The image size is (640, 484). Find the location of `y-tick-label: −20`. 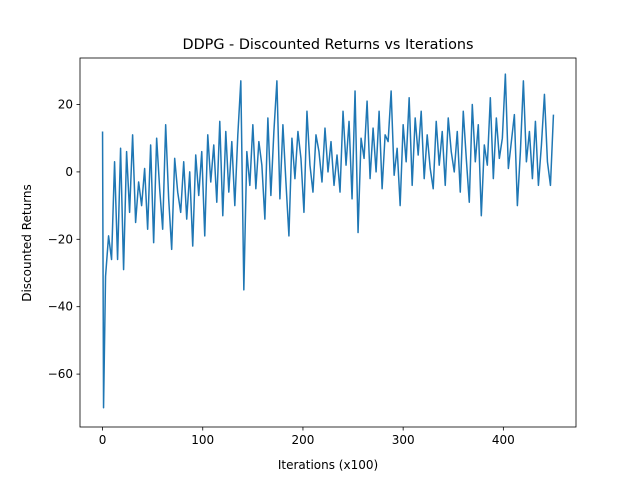

y-tick-label: −20 is located at coordinates (60, 239).